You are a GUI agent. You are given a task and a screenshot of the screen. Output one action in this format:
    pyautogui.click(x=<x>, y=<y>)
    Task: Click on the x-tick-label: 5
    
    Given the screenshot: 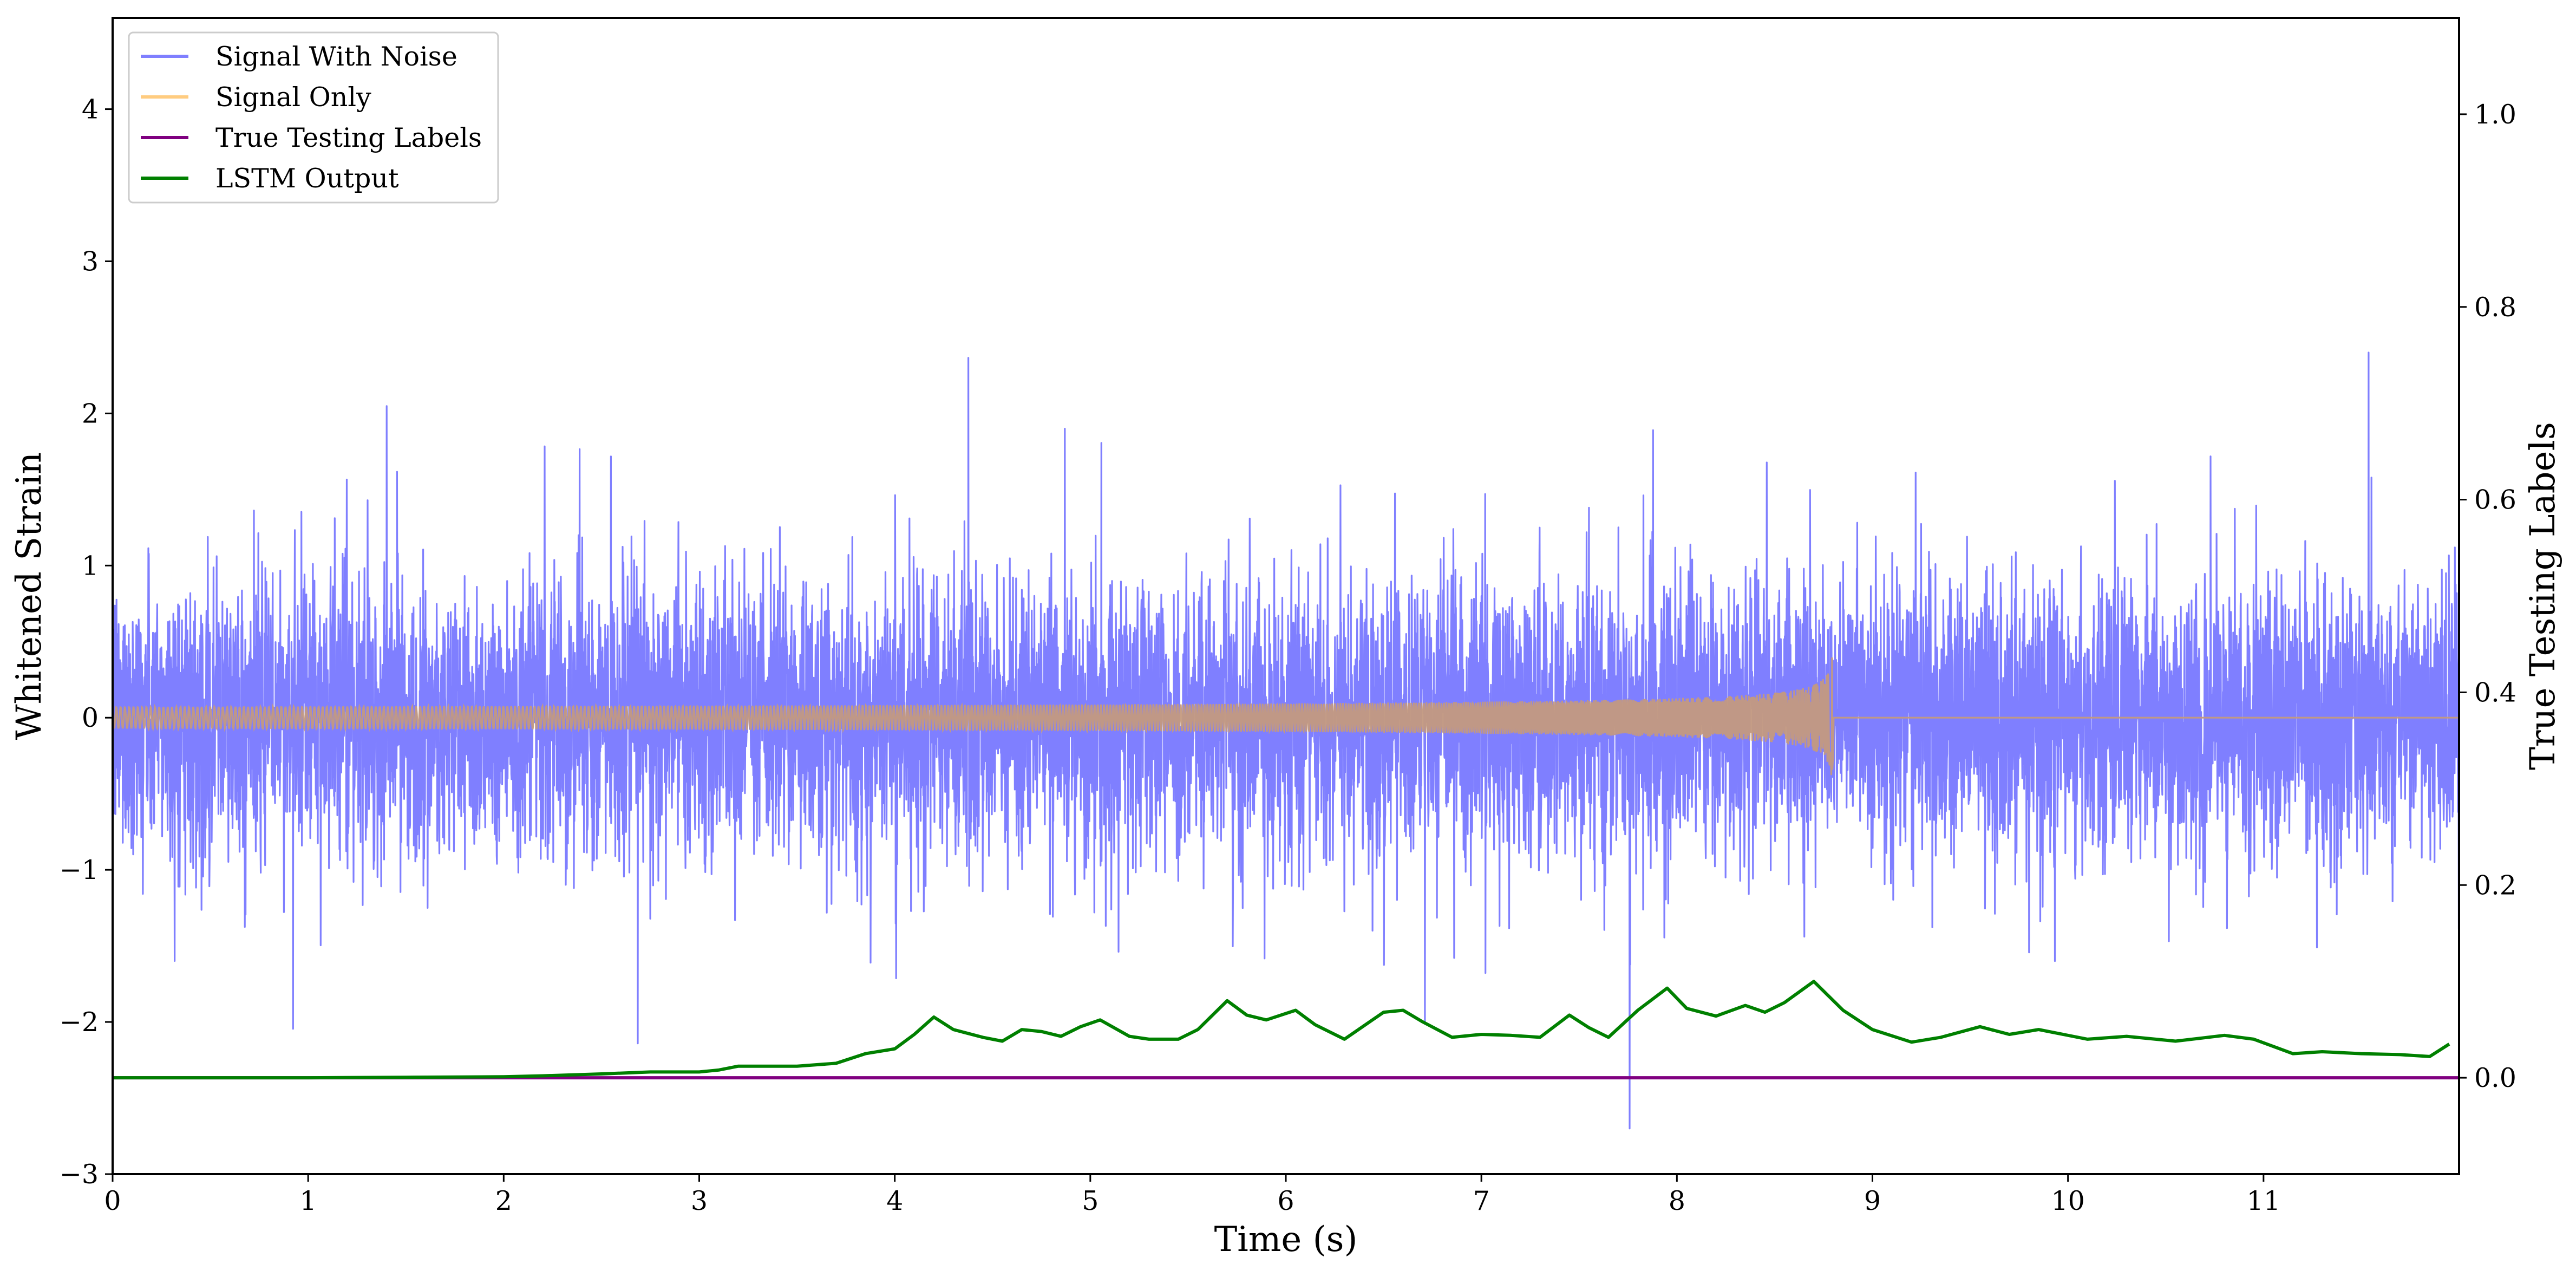 What is the action you would take?
    pyautogui.click(x=1090, y=1200)
    